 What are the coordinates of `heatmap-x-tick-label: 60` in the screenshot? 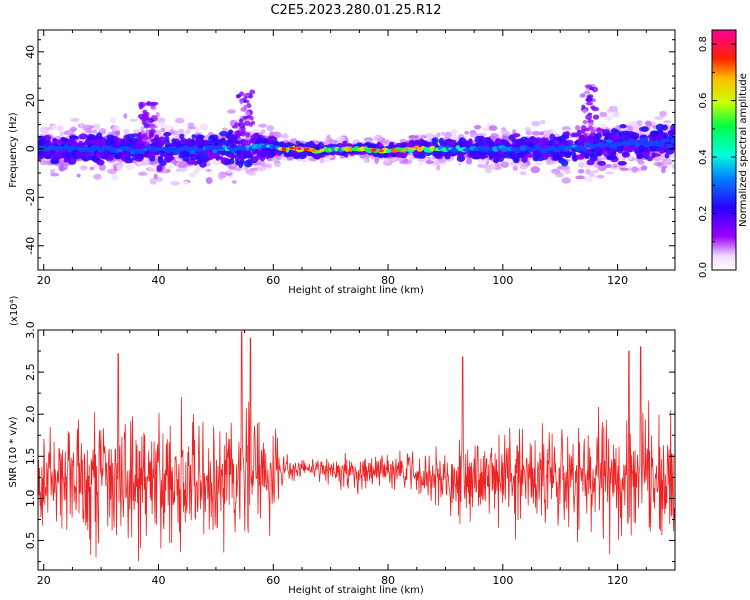 It's located at (273, 280).